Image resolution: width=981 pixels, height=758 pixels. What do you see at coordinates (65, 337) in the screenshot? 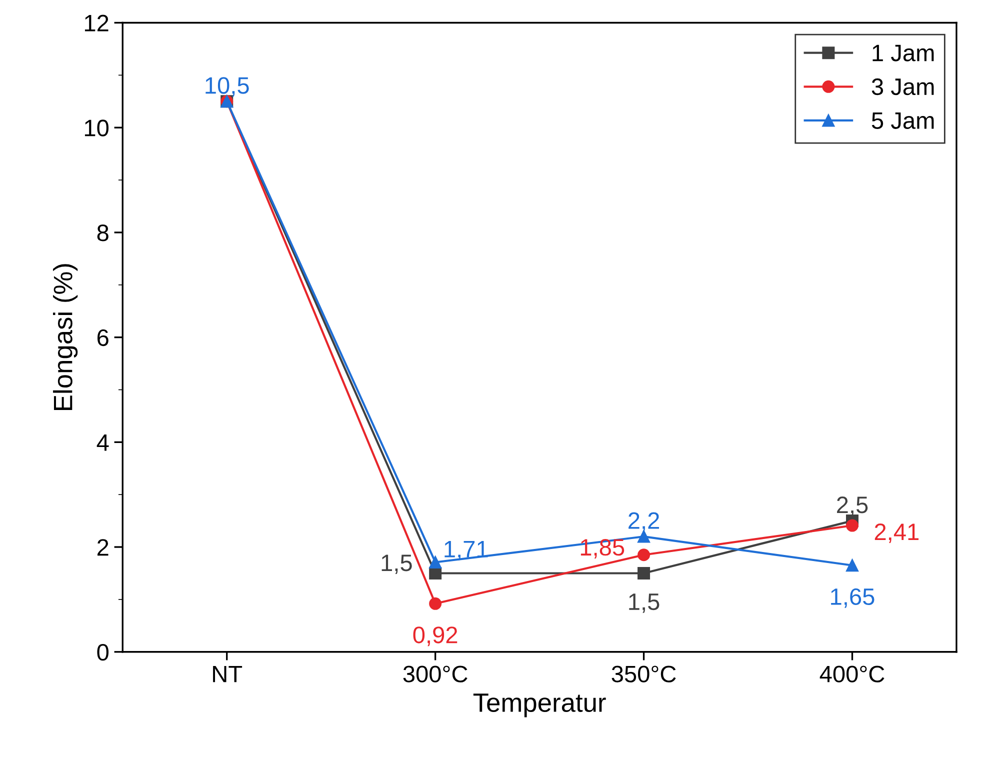
I see `y-axis-title: Elongasi (%)` at bounding box center [65, 337].